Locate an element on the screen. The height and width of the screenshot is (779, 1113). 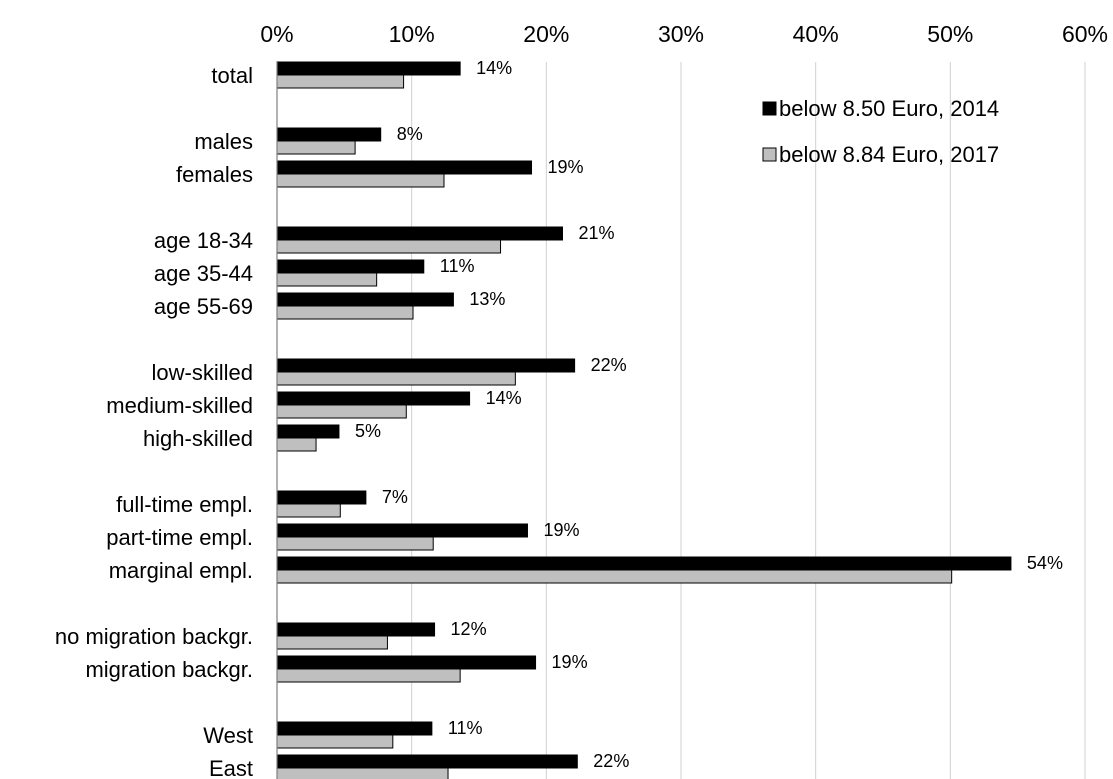
legend-swatch-2014 is located at coordinates (769, 108).